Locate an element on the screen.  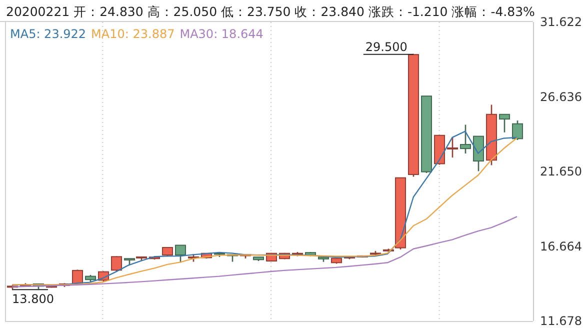
y-tick-label: 16.664 is located at coordinates (561, 246).